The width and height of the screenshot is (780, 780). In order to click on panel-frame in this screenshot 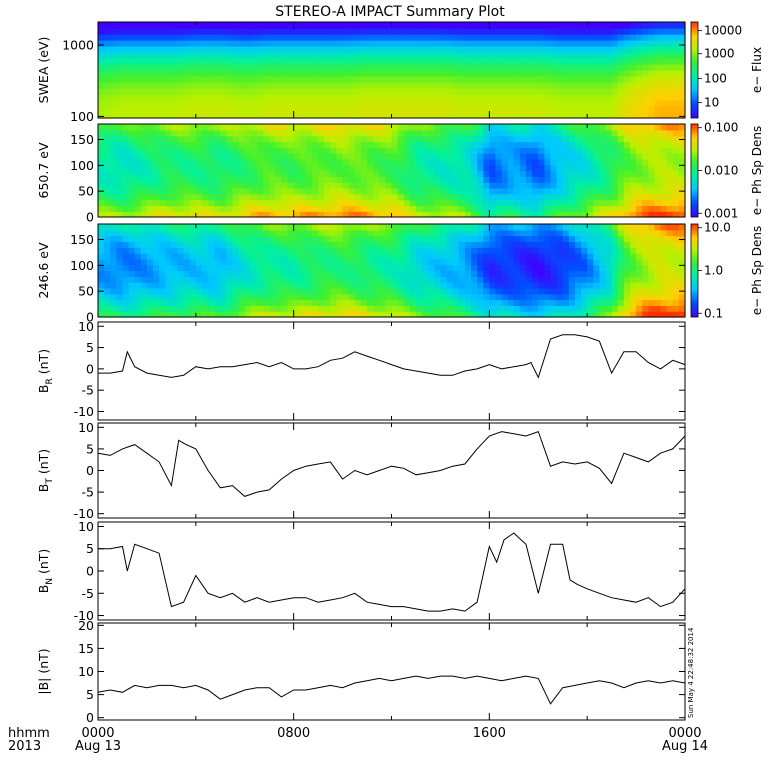, I will do `click(391, 571)`.